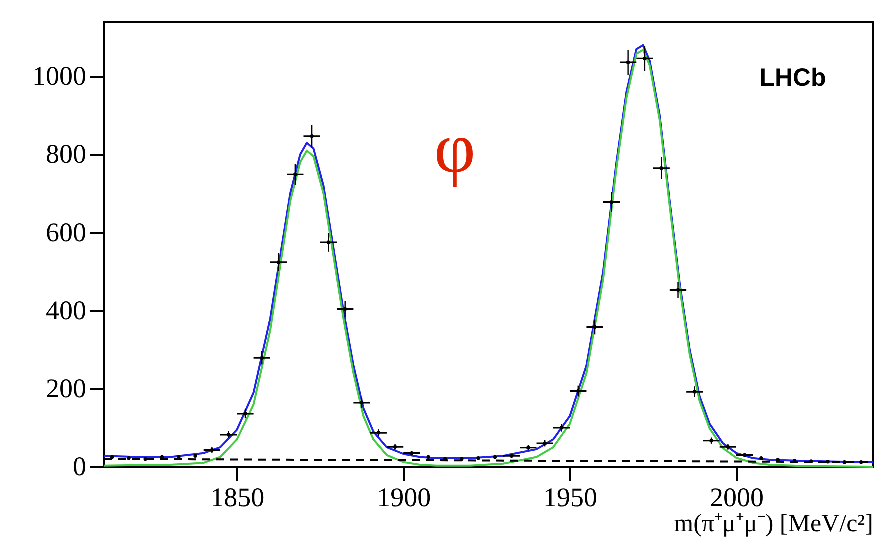 The height and width of the screenshot is (546, 886). What do you see at coordinates (737, 497) in the screenshot?
I see `x-tick-label: 2000` at bounding box center [737, 497].